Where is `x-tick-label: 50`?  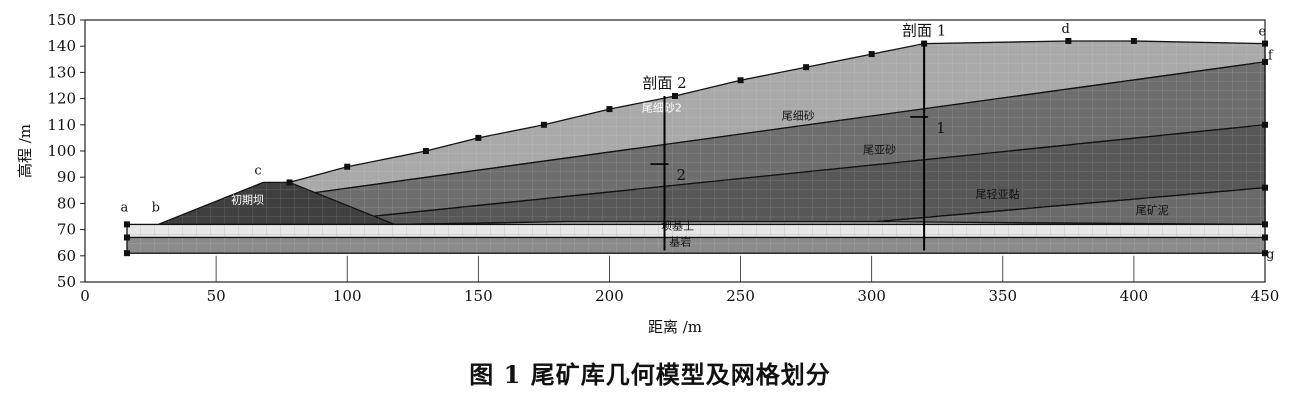 x-tick-label: 50 is located at coordinates (216, 296).